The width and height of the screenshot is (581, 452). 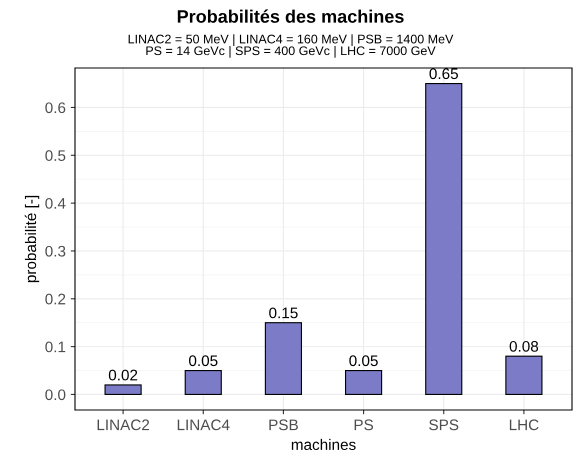 What do you see at coordinates (55, 299) in the screenshot?
I see `y-tick-label: 0.2` at bounding box center [55, 299].